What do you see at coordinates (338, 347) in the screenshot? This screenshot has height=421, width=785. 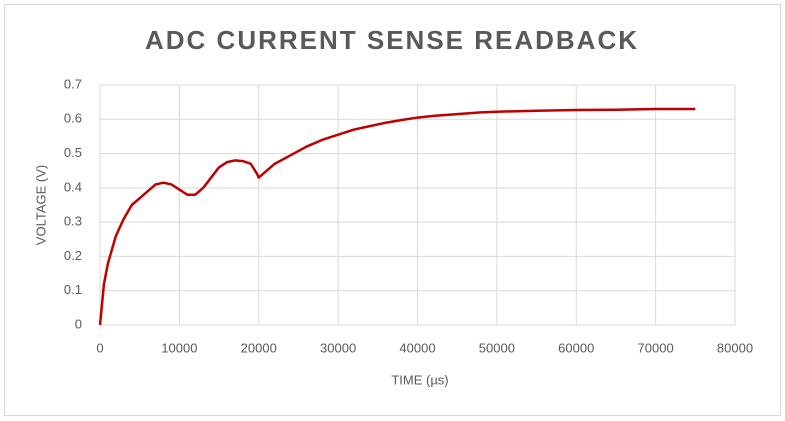 I see `x-tick-label: 30000` at bounding box center [338, 347].